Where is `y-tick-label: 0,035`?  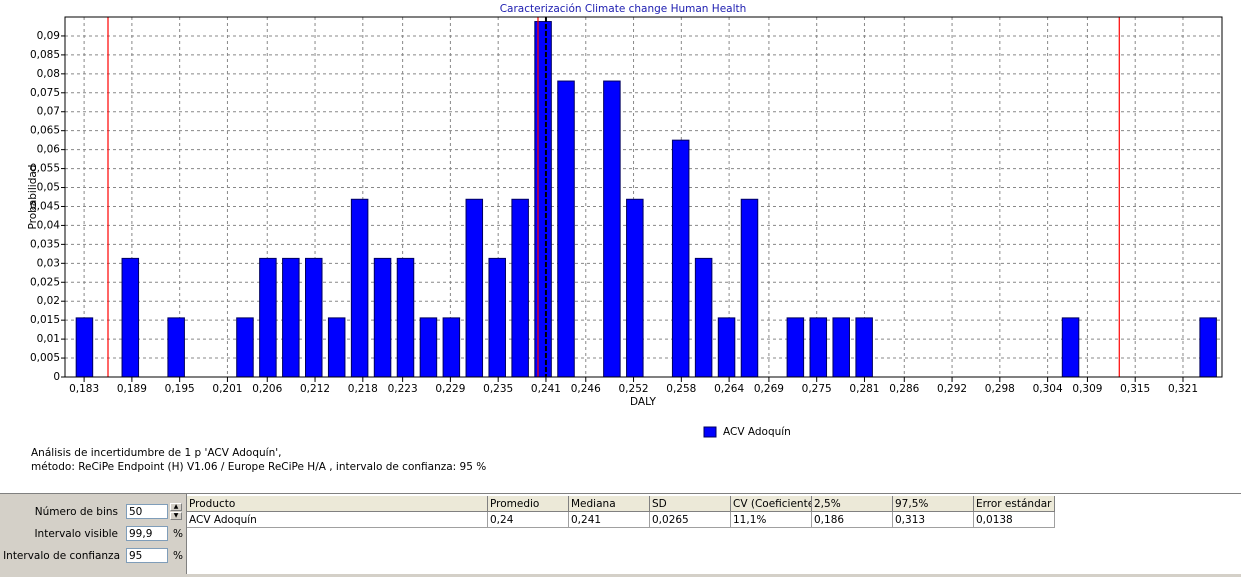 y-tick-label: 0,035 is located at coordinates (45, 244).